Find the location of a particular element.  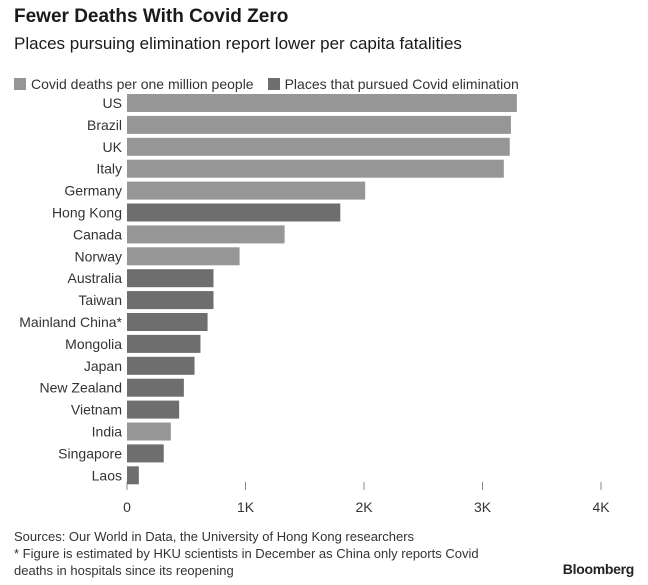

legend-swatch-elimination is located at coordinates (273, 84).